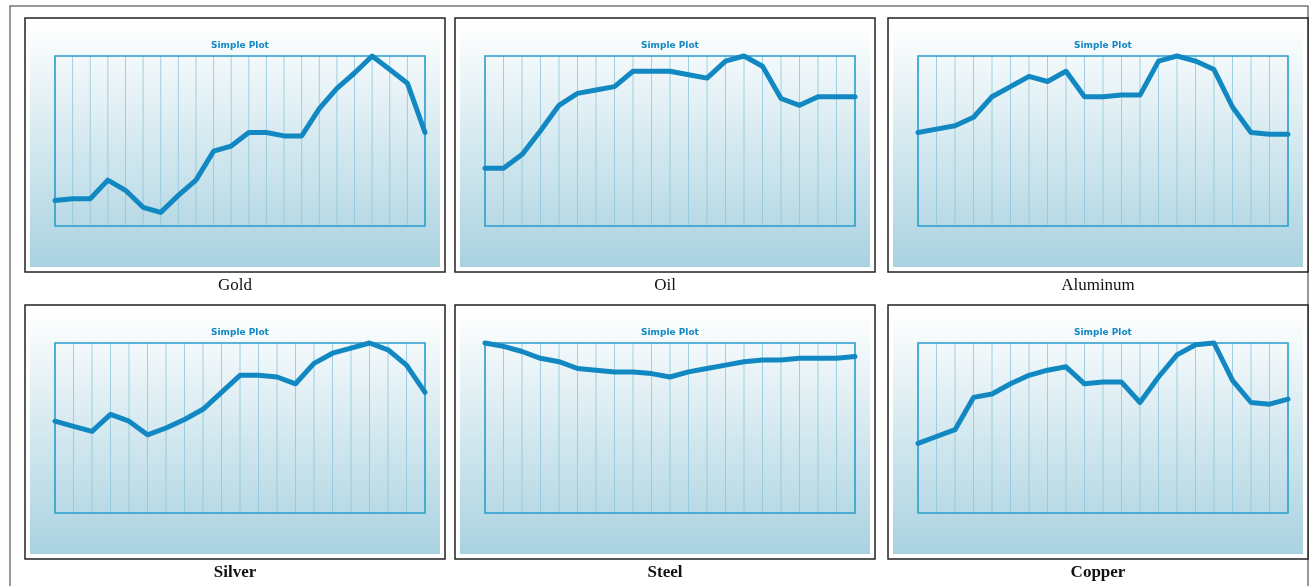 The image size is (1312, 586). Describe the element at coordinates (665, 571) in the screenshot. I see `text: Steel` at that location.